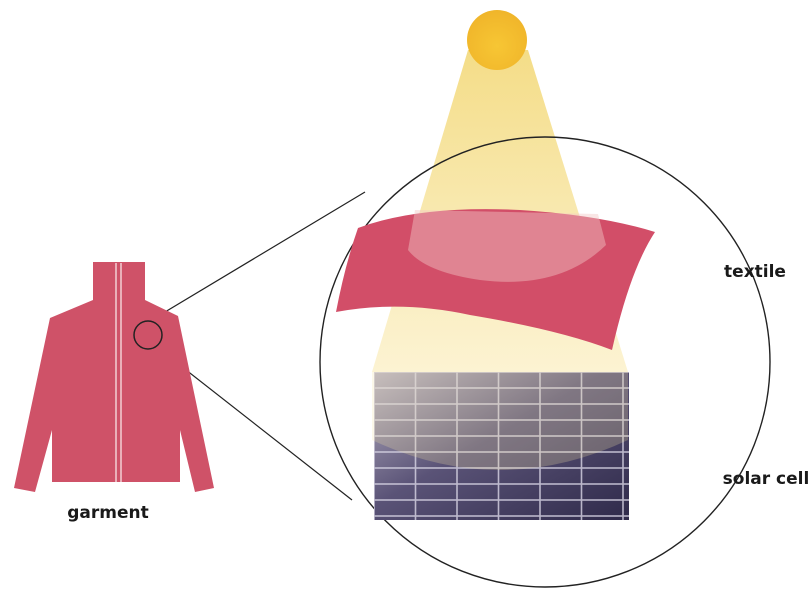 The image size is (809, 590). Describe the element at coordinates (497, 40) in the screenshot. I see `sun` at that location.